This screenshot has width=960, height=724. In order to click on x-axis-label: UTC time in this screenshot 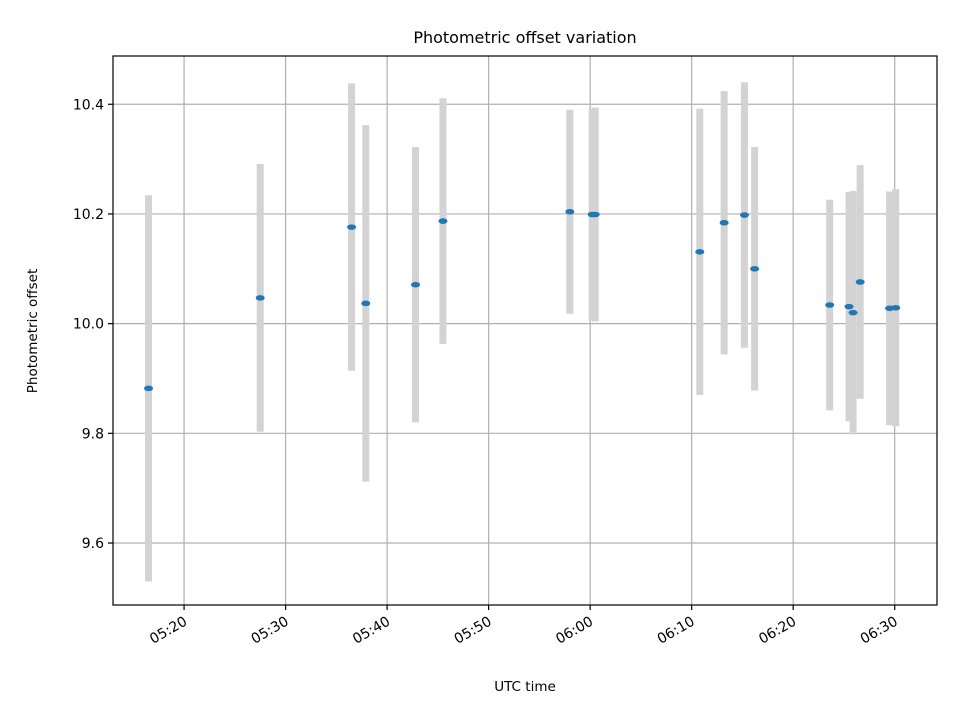, I will do `click(525, 687)`.